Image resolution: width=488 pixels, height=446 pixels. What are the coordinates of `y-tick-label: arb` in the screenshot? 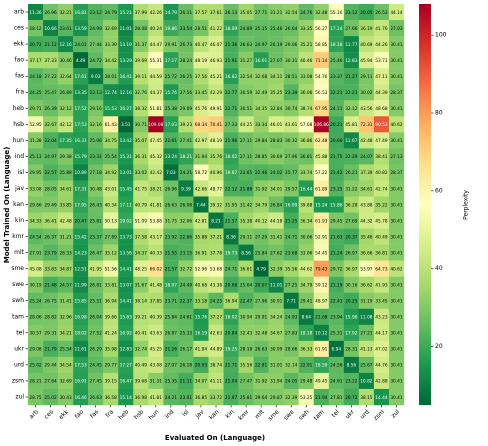 It's located at (19, 12).